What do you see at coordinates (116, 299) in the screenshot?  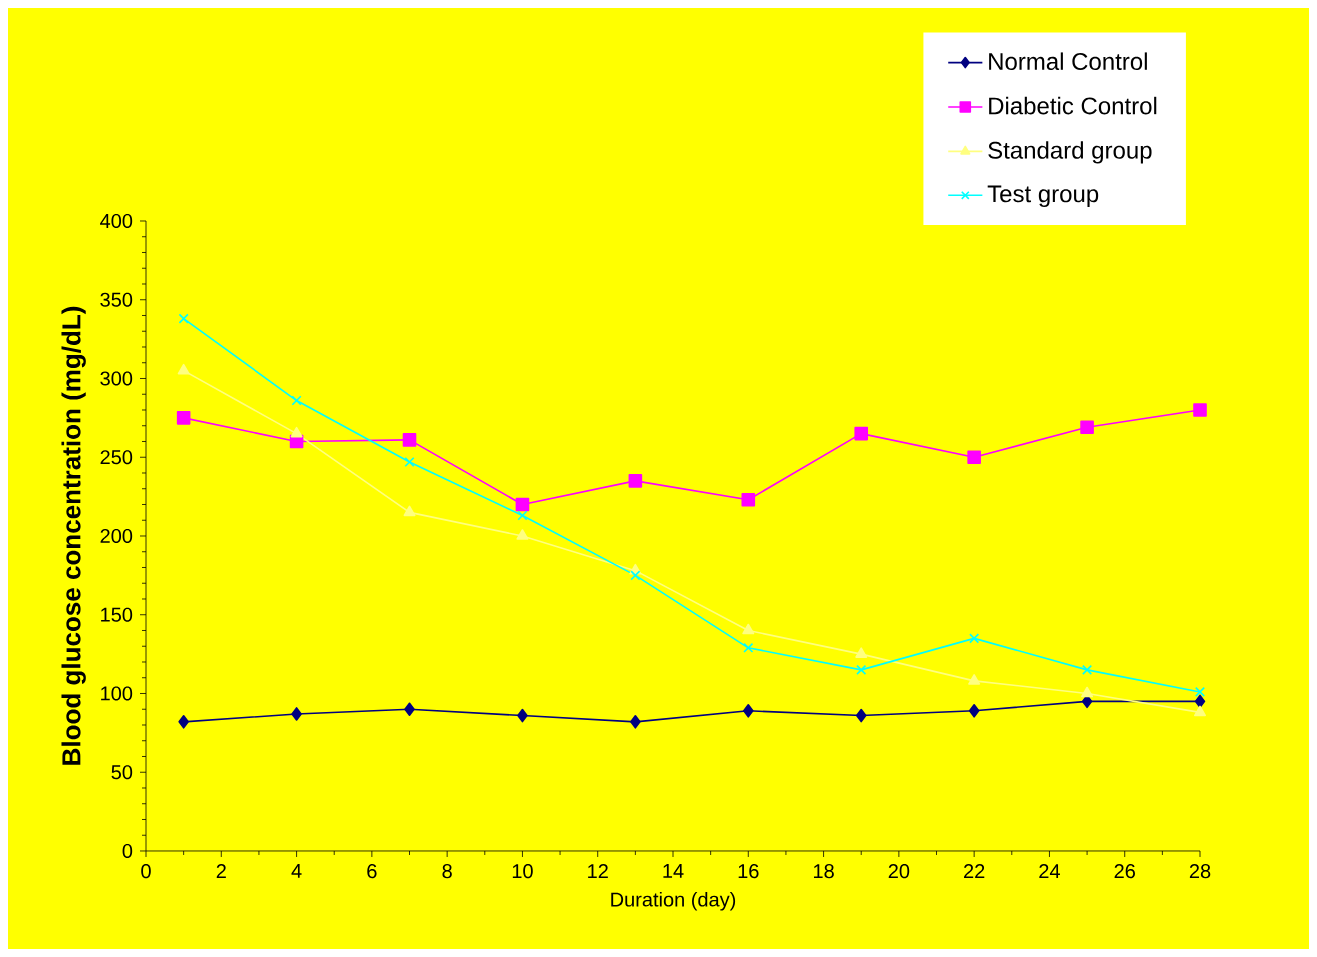 I see `y-tick-label: 350` at bounding box center [116, 299].